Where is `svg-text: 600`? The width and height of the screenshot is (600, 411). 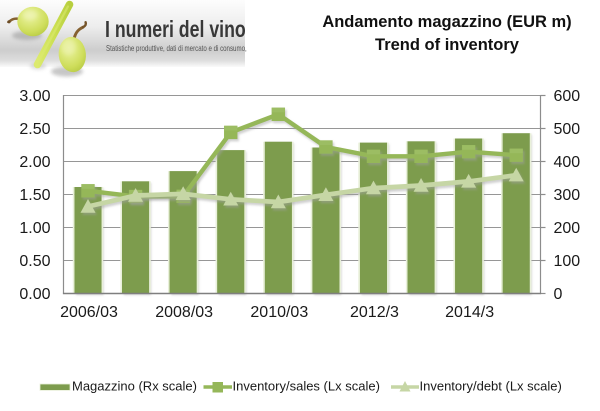
svg-text: 600 is located at coordinates (567, 96).